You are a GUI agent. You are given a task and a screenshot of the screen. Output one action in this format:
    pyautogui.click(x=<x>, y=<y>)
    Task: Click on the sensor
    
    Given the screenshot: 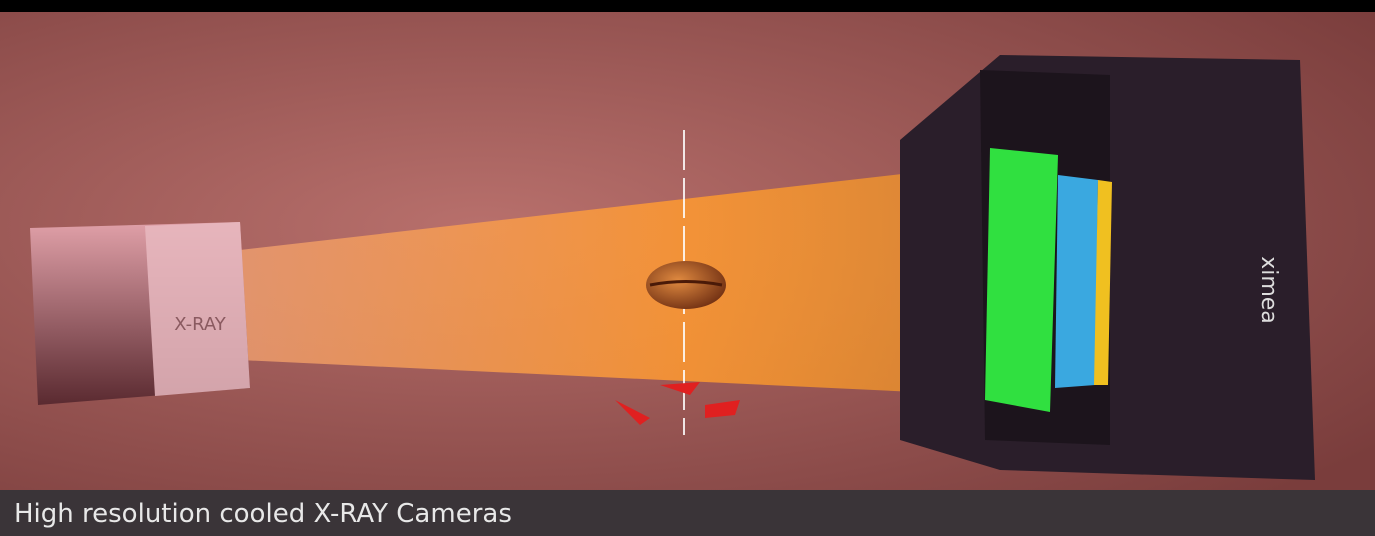 What is the action you would take?
    pyautogui.click(x=1076, y=281)
    